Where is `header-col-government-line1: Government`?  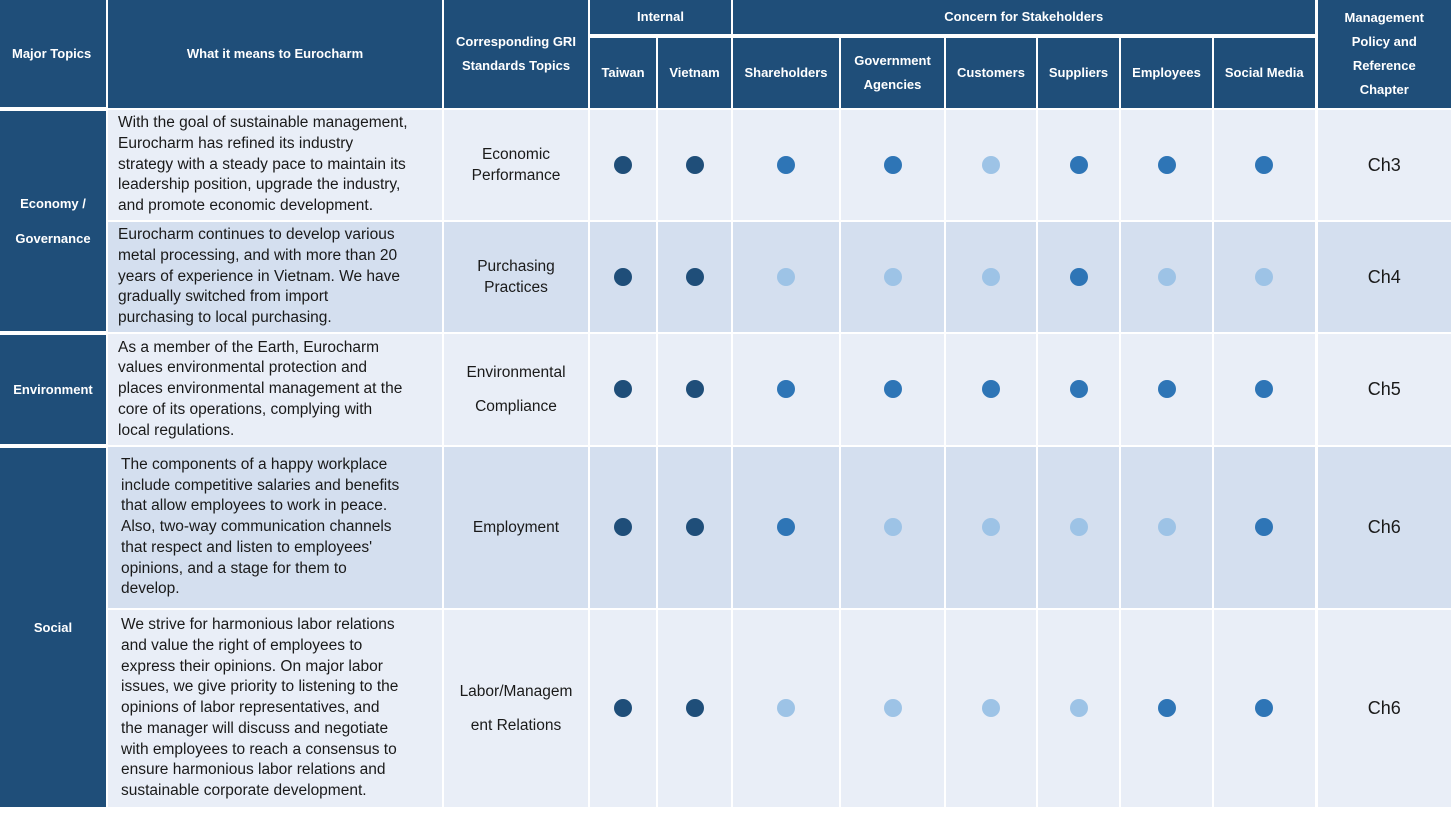 header-col-government-line1: Government is located at coordinates (892, 60).